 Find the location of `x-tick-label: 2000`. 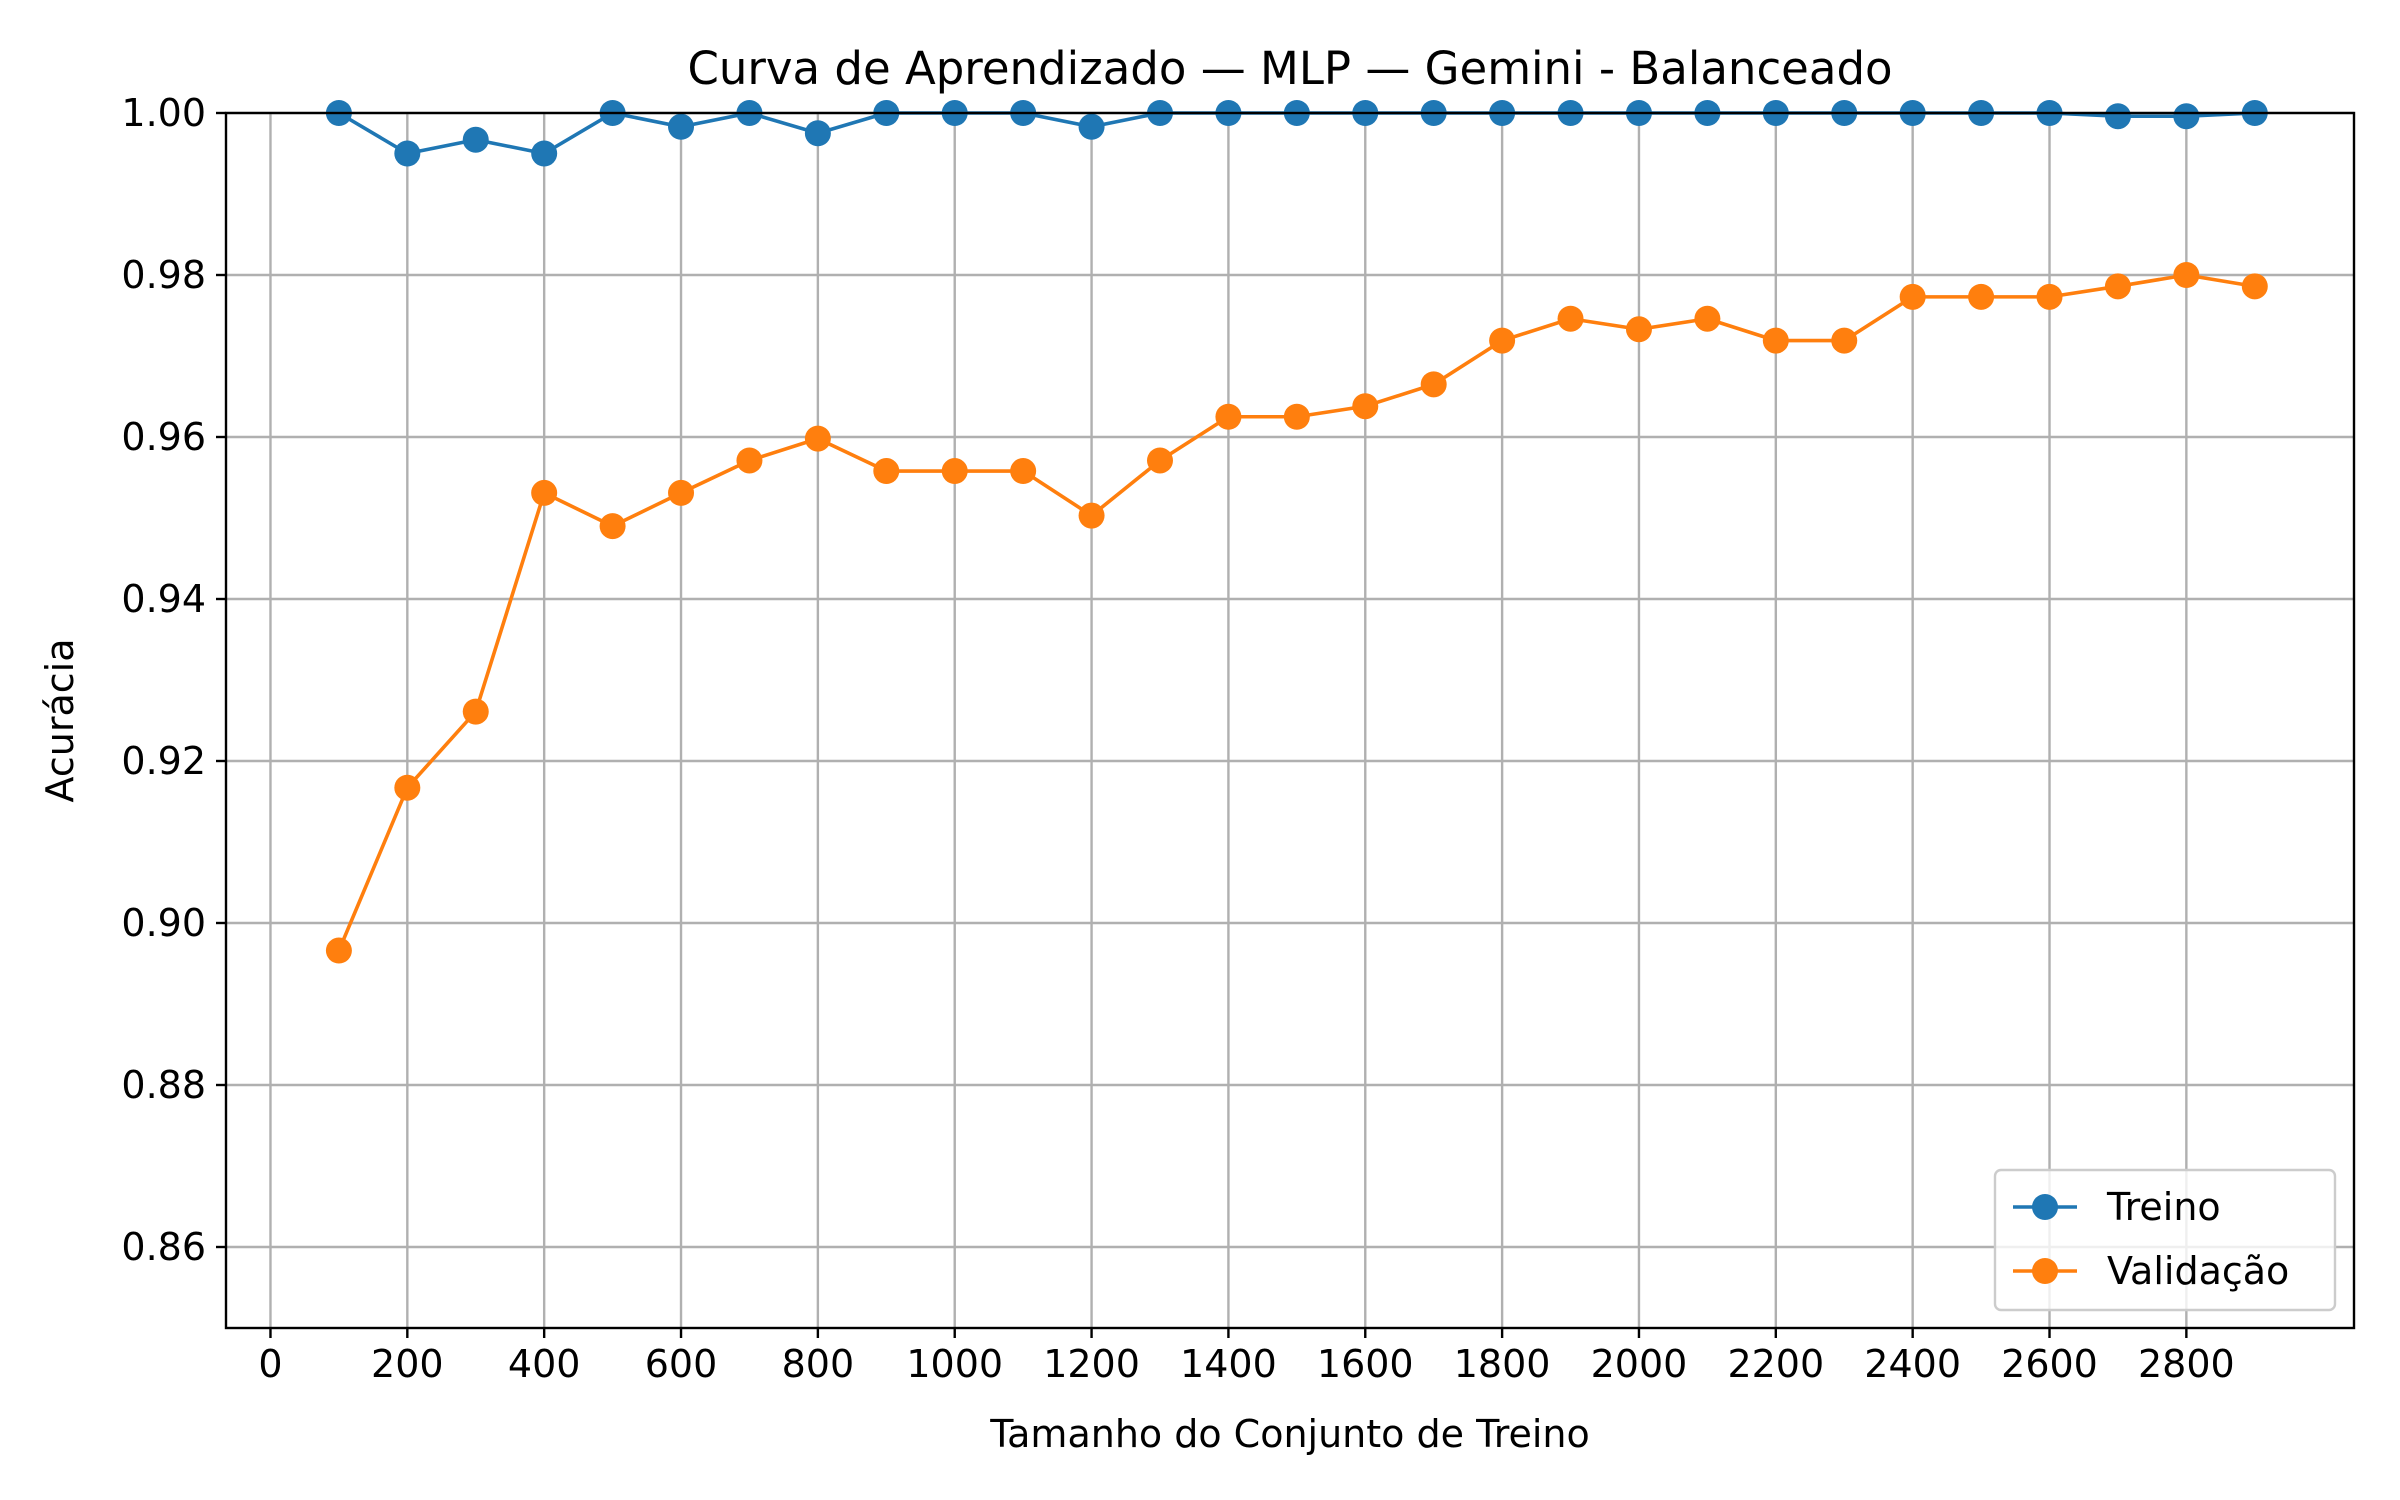

x-tick-label: 2000 is located at coordinates (1639, 1364).